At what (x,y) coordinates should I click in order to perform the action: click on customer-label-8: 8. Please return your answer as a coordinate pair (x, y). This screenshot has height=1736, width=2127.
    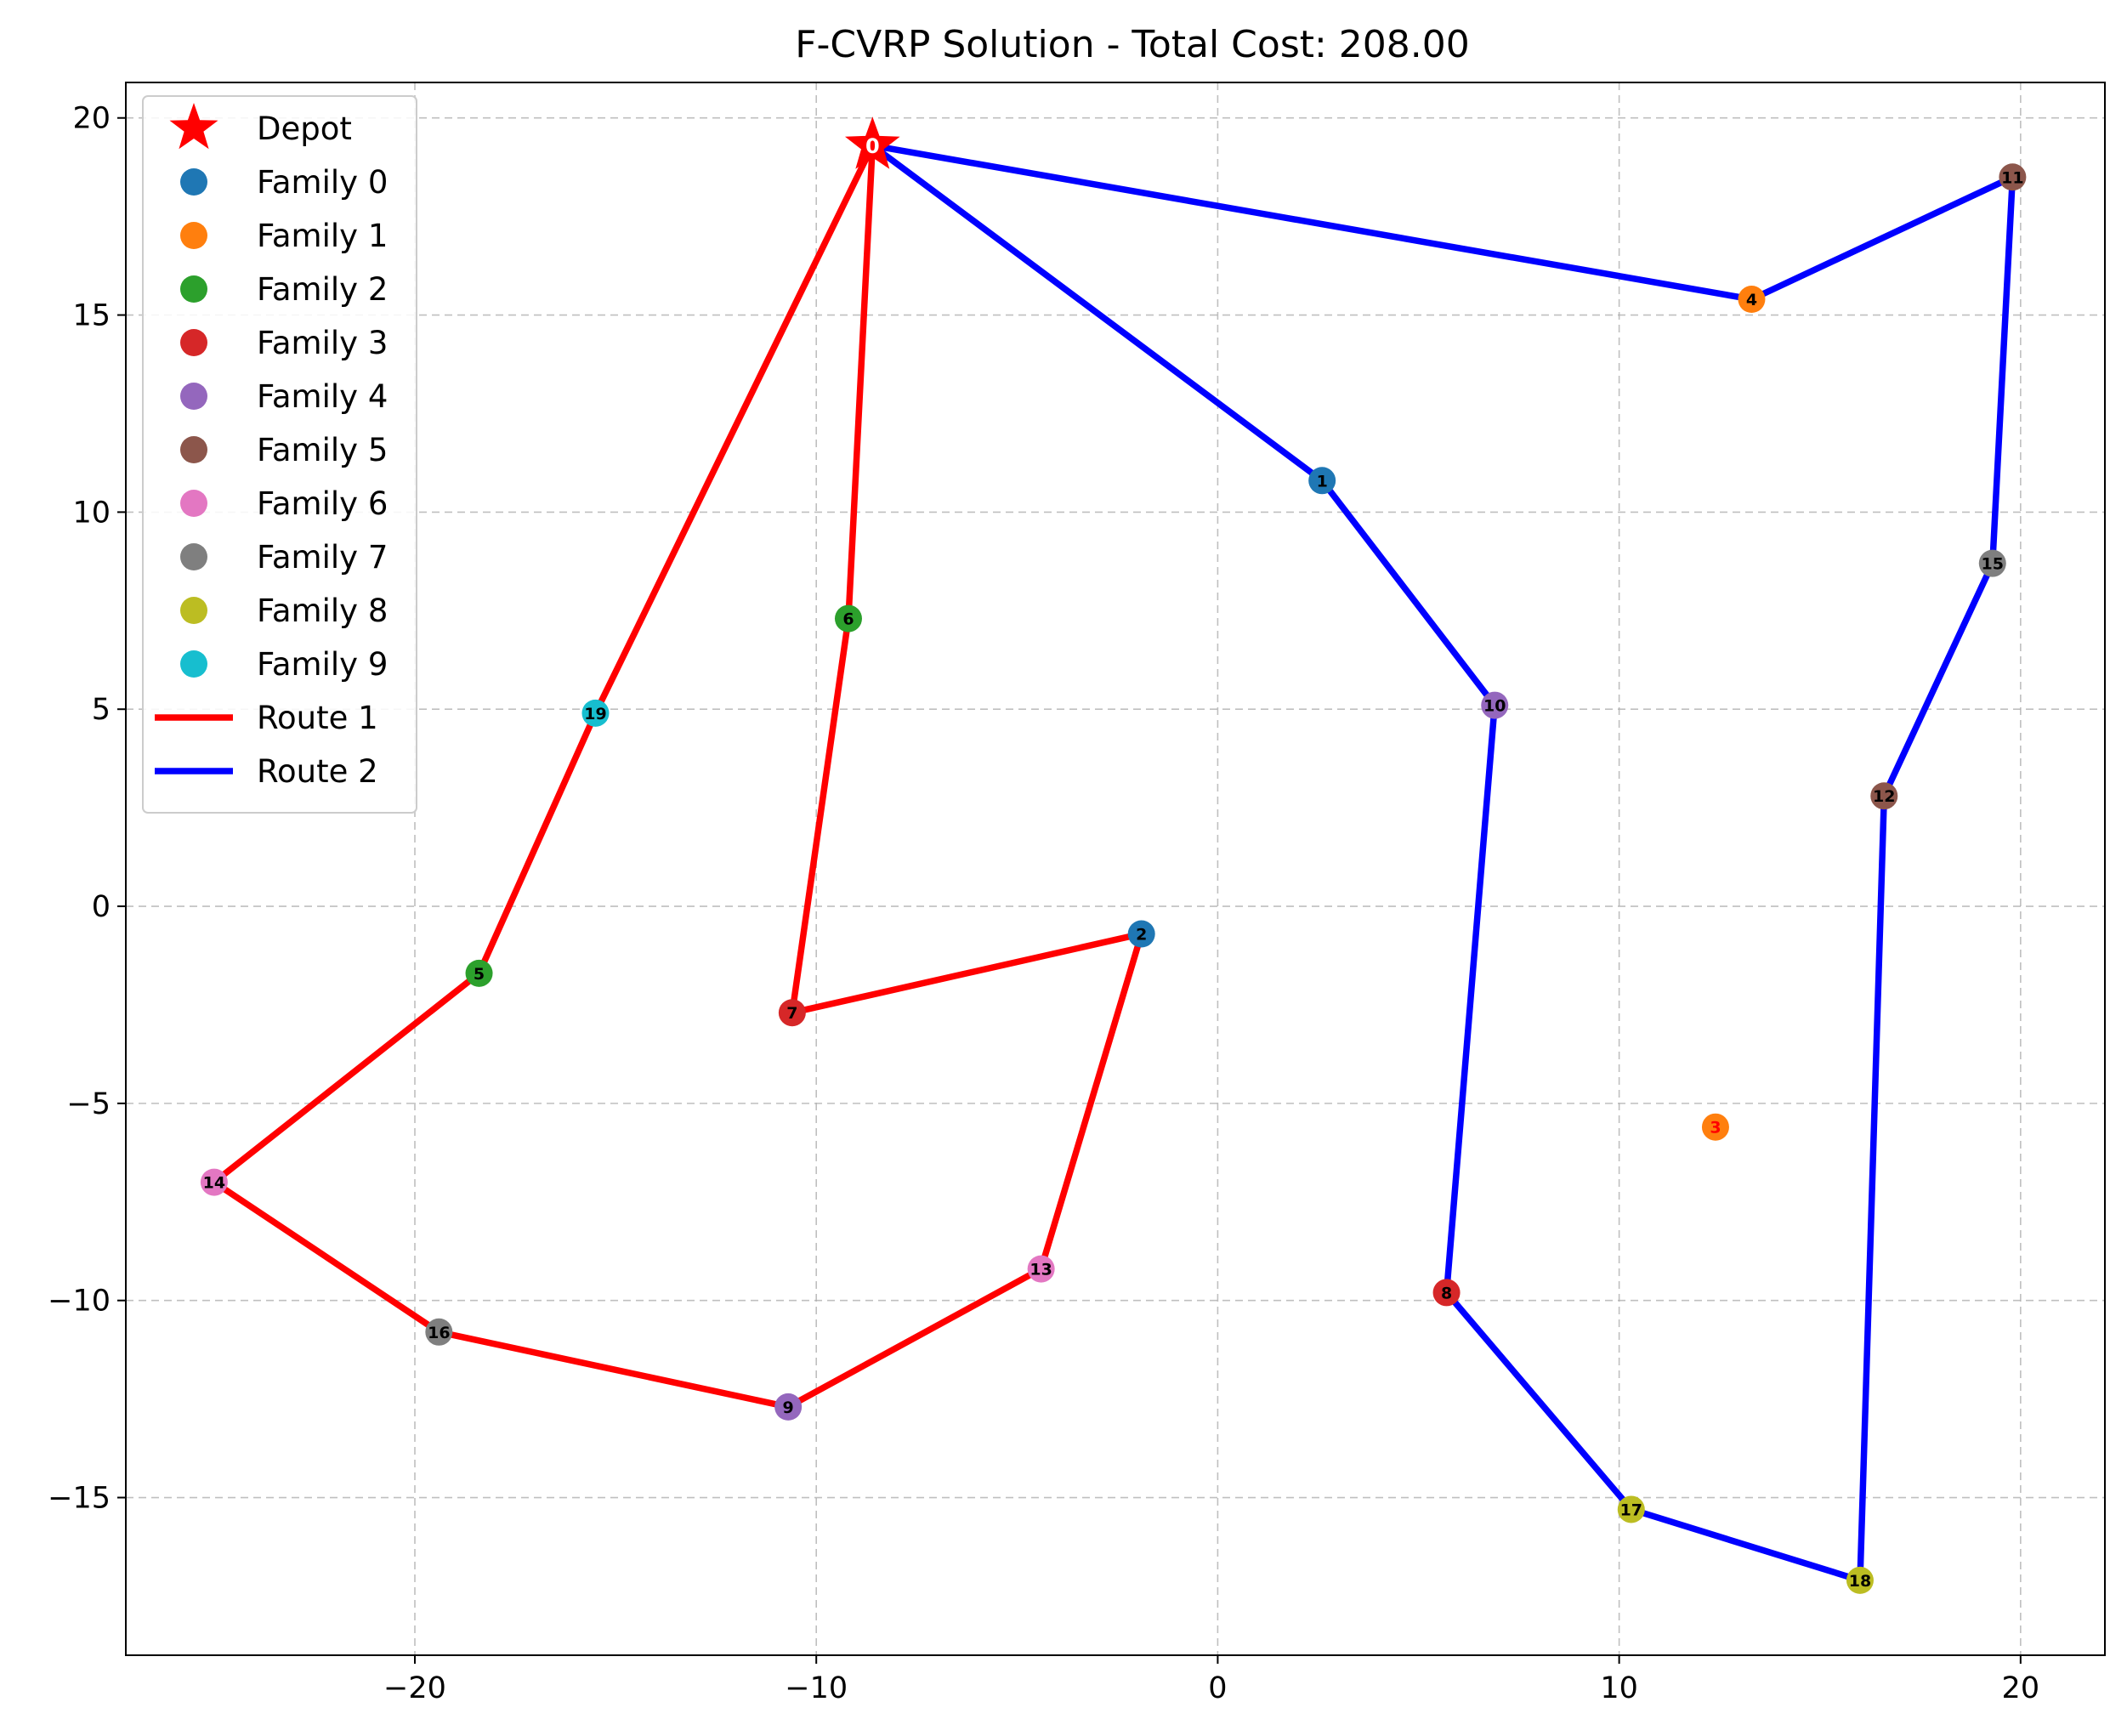
    Looking at the image, I should click on (1446, 1293).